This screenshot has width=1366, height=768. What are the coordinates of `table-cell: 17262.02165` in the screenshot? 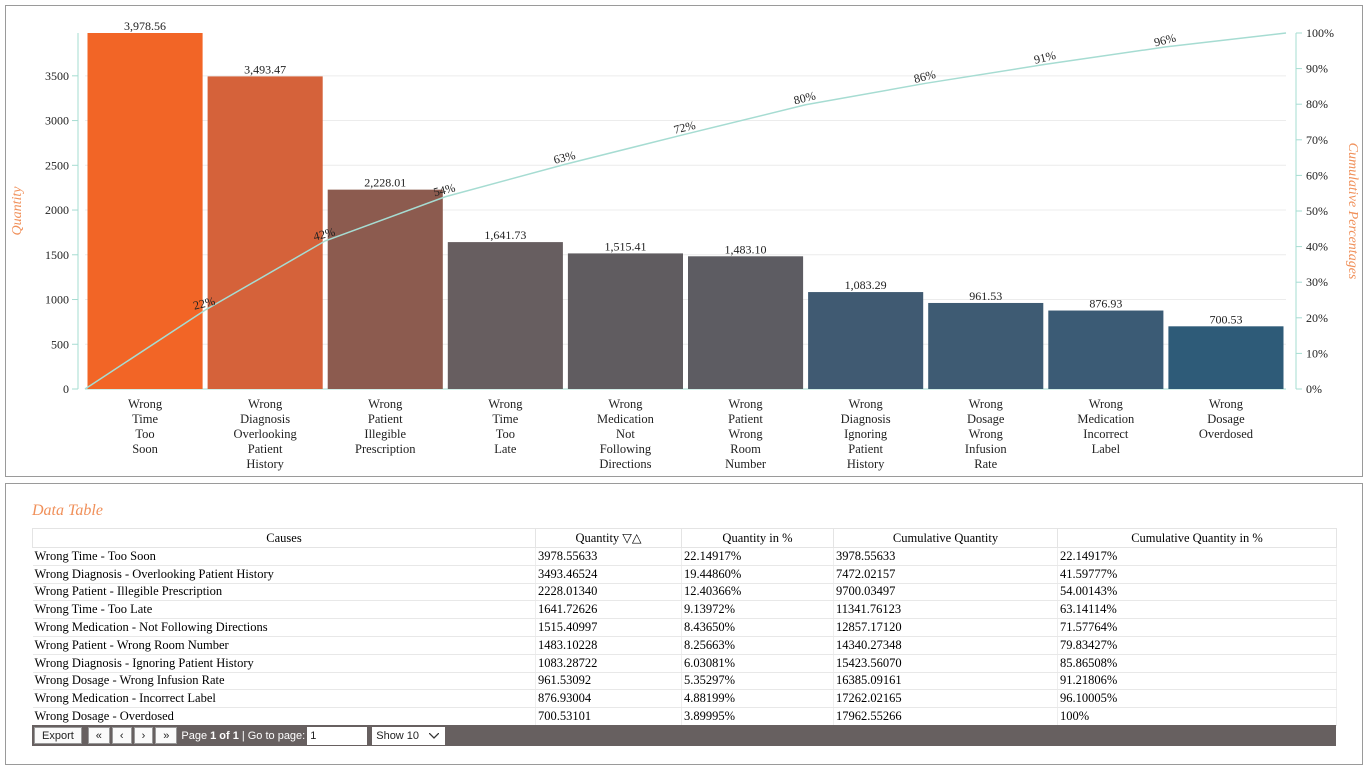 It's located at (945, 699).